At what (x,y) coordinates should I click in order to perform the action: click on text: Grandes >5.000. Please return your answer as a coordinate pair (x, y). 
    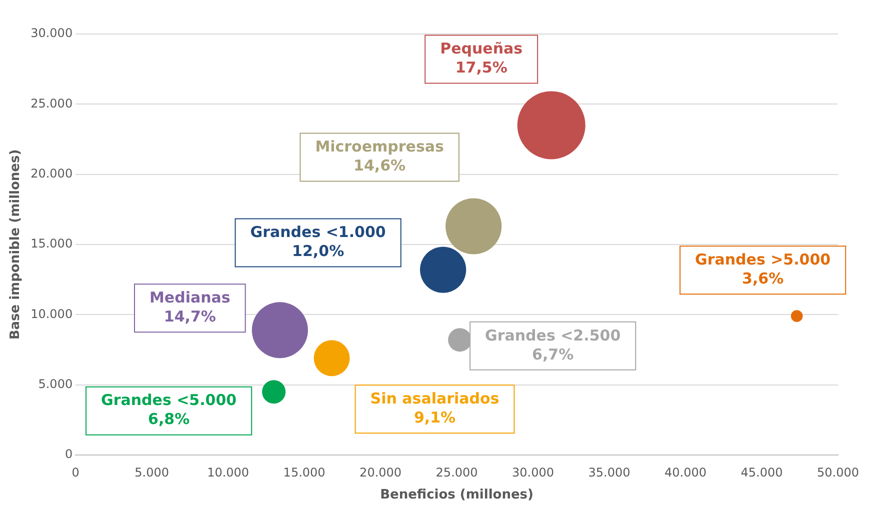
    Looking at the image, I should click on (763, 259).